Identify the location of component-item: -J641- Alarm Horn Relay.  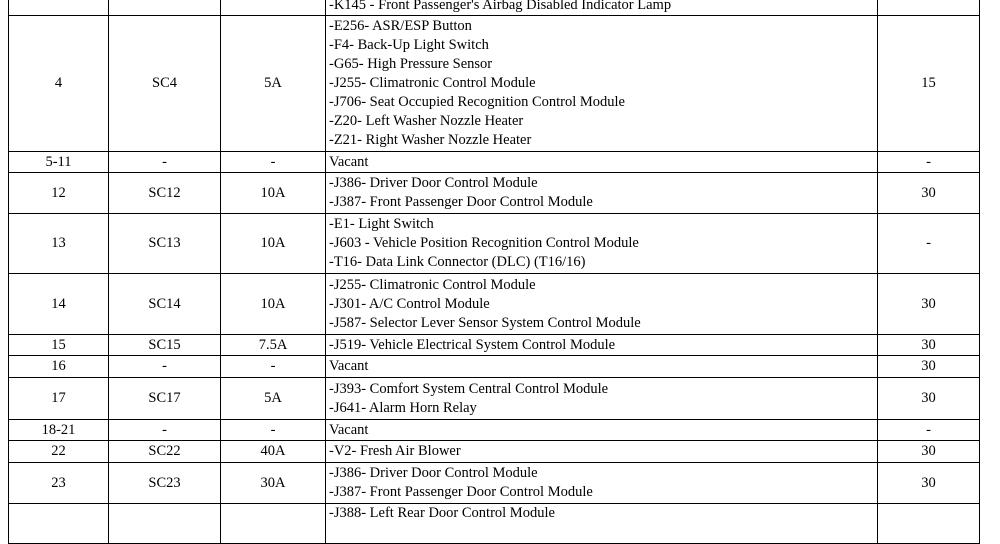
(403, 407).